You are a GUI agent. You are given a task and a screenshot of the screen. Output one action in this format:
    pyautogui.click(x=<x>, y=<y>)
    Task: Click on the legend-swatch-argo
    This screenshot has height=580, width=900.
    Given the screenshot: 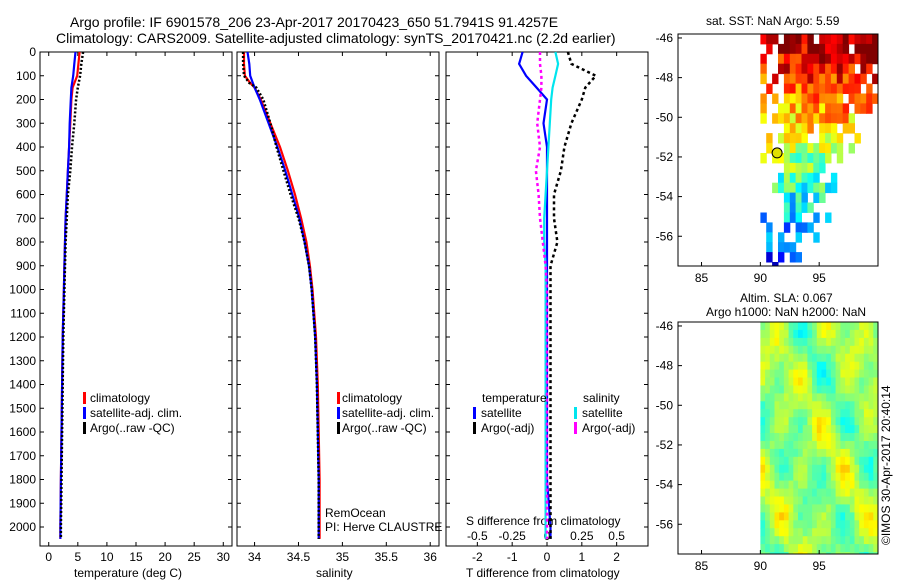 What is the action you would take?
    pyautogui.click(x=338, y=428)
    